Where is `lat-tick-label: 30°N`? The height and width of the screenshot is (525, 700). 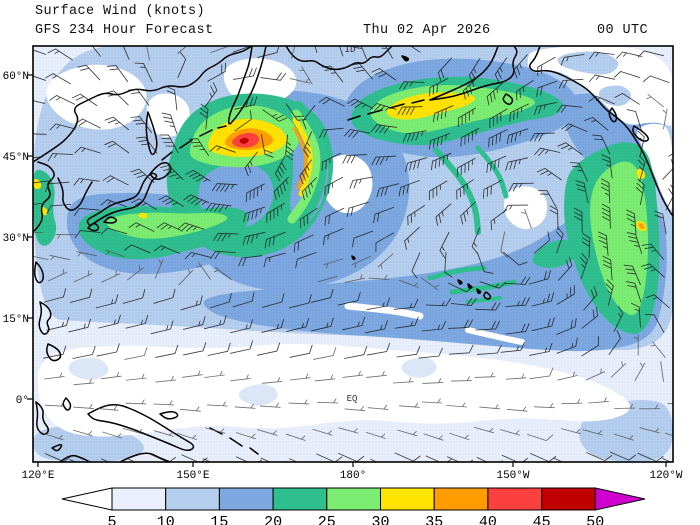 lat-tick-label: 30°N is located at coordinates (16, 239).